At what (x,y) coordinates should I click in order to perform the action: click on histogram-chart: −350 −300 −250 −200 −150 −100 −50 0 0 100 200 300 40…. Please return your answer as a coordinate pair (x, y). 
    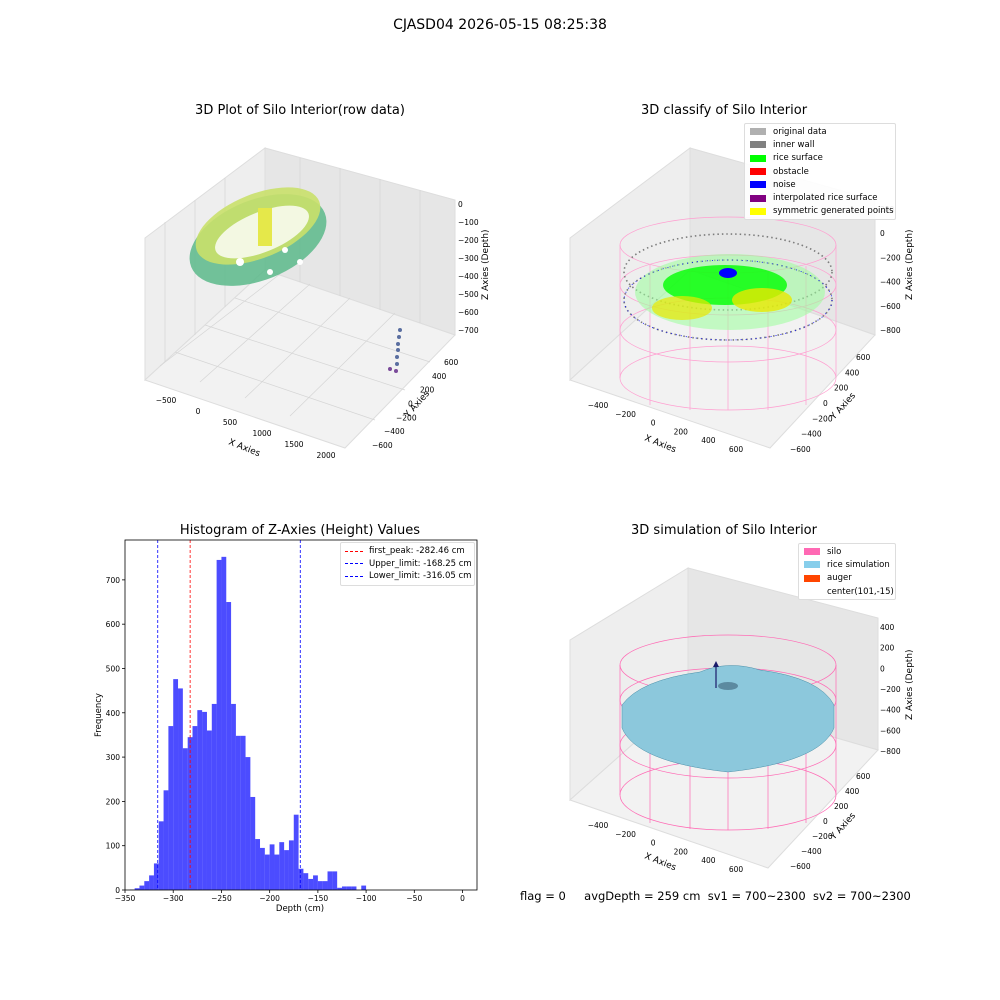
    Looking at the image, I should click on (286, 726).